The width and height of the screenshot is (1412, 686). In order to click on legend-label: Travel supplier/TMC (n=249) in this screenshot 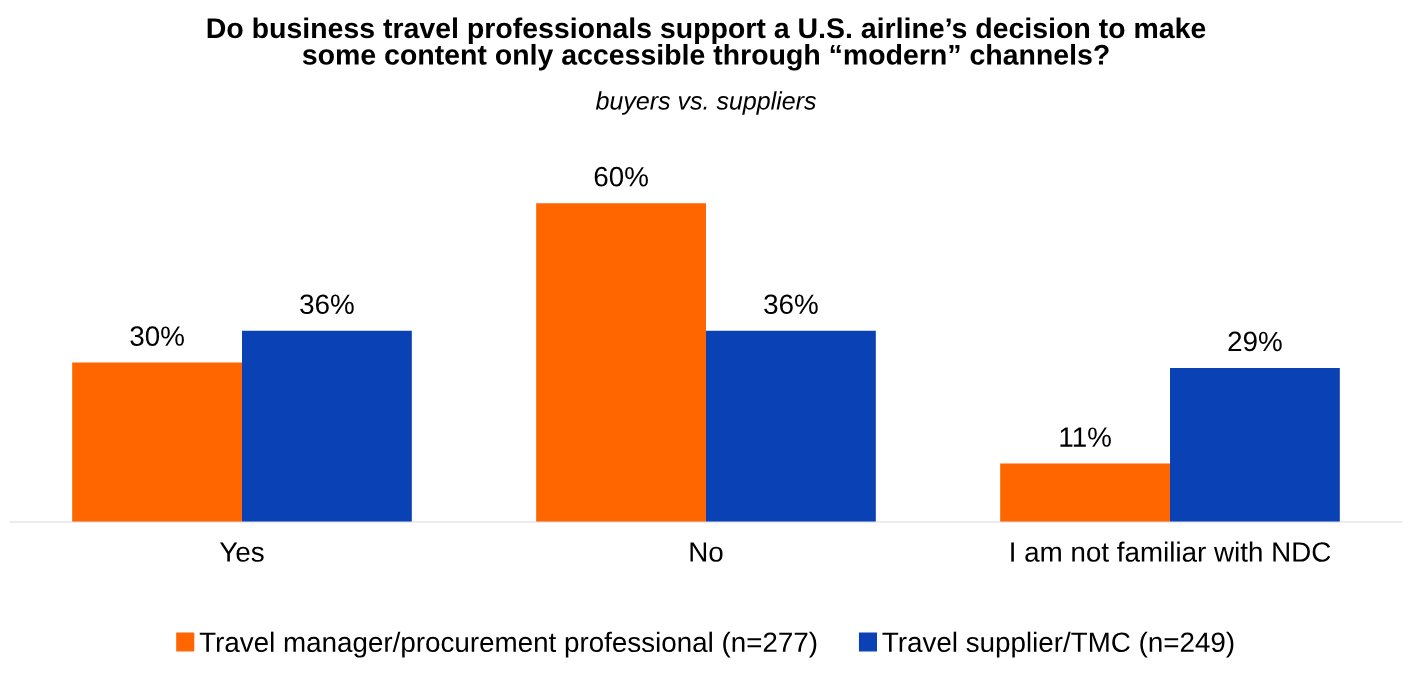, I will do `click(1058, 644)`.